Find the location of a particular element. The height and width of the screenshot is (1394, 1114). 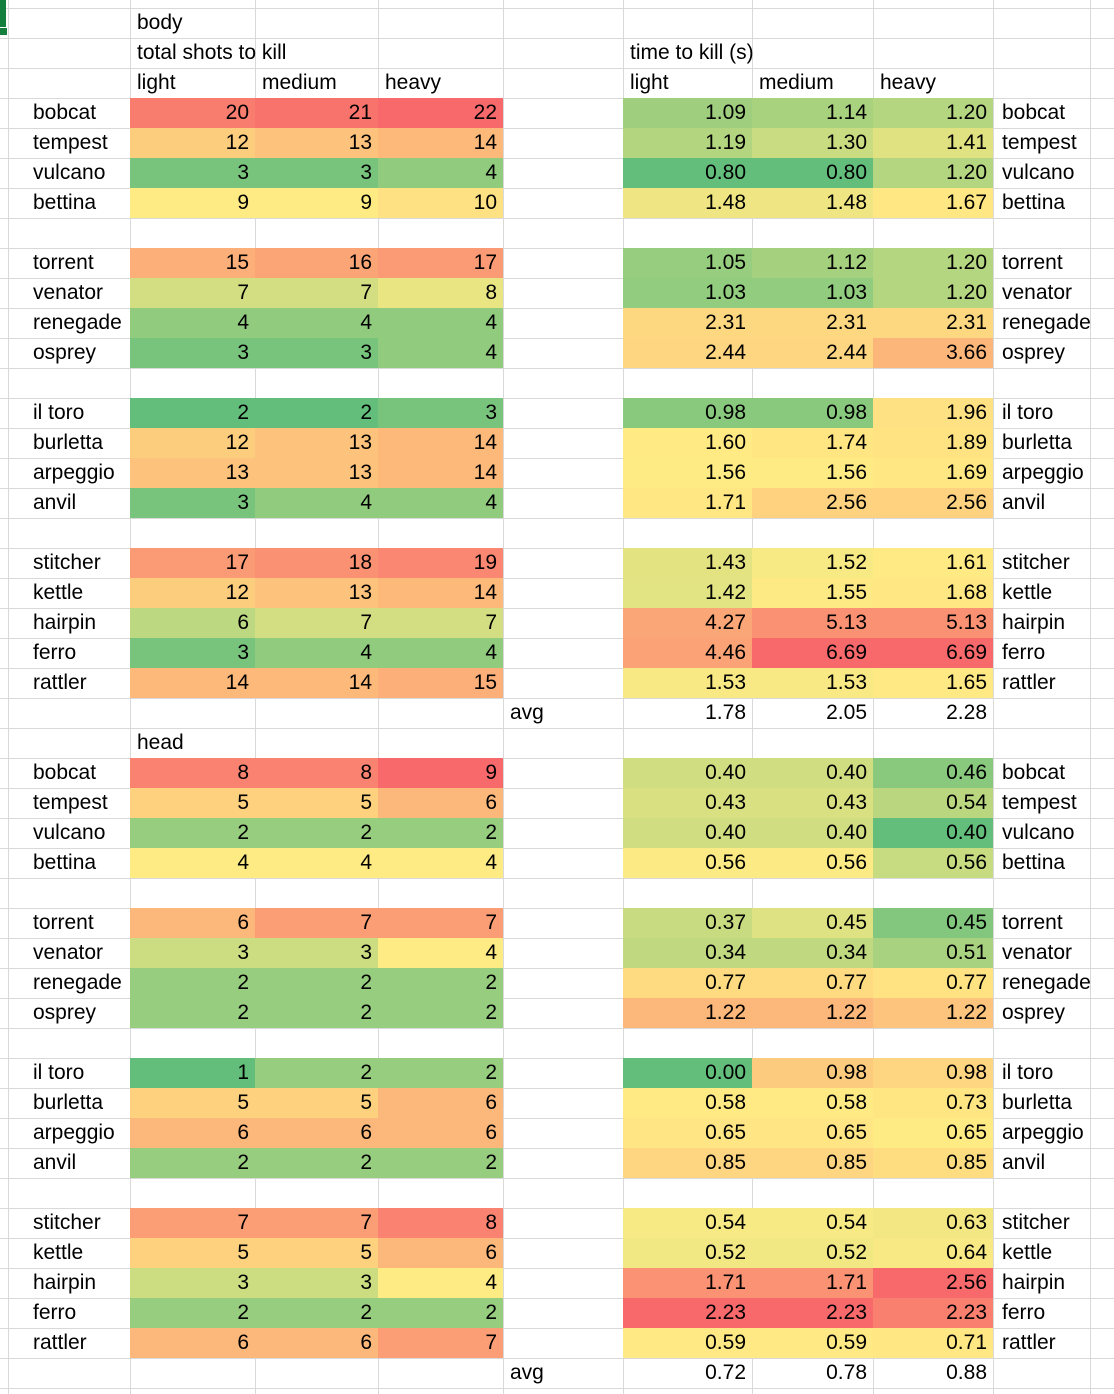

ttk-cell: 1.55 is located at coordinates (812, 593).